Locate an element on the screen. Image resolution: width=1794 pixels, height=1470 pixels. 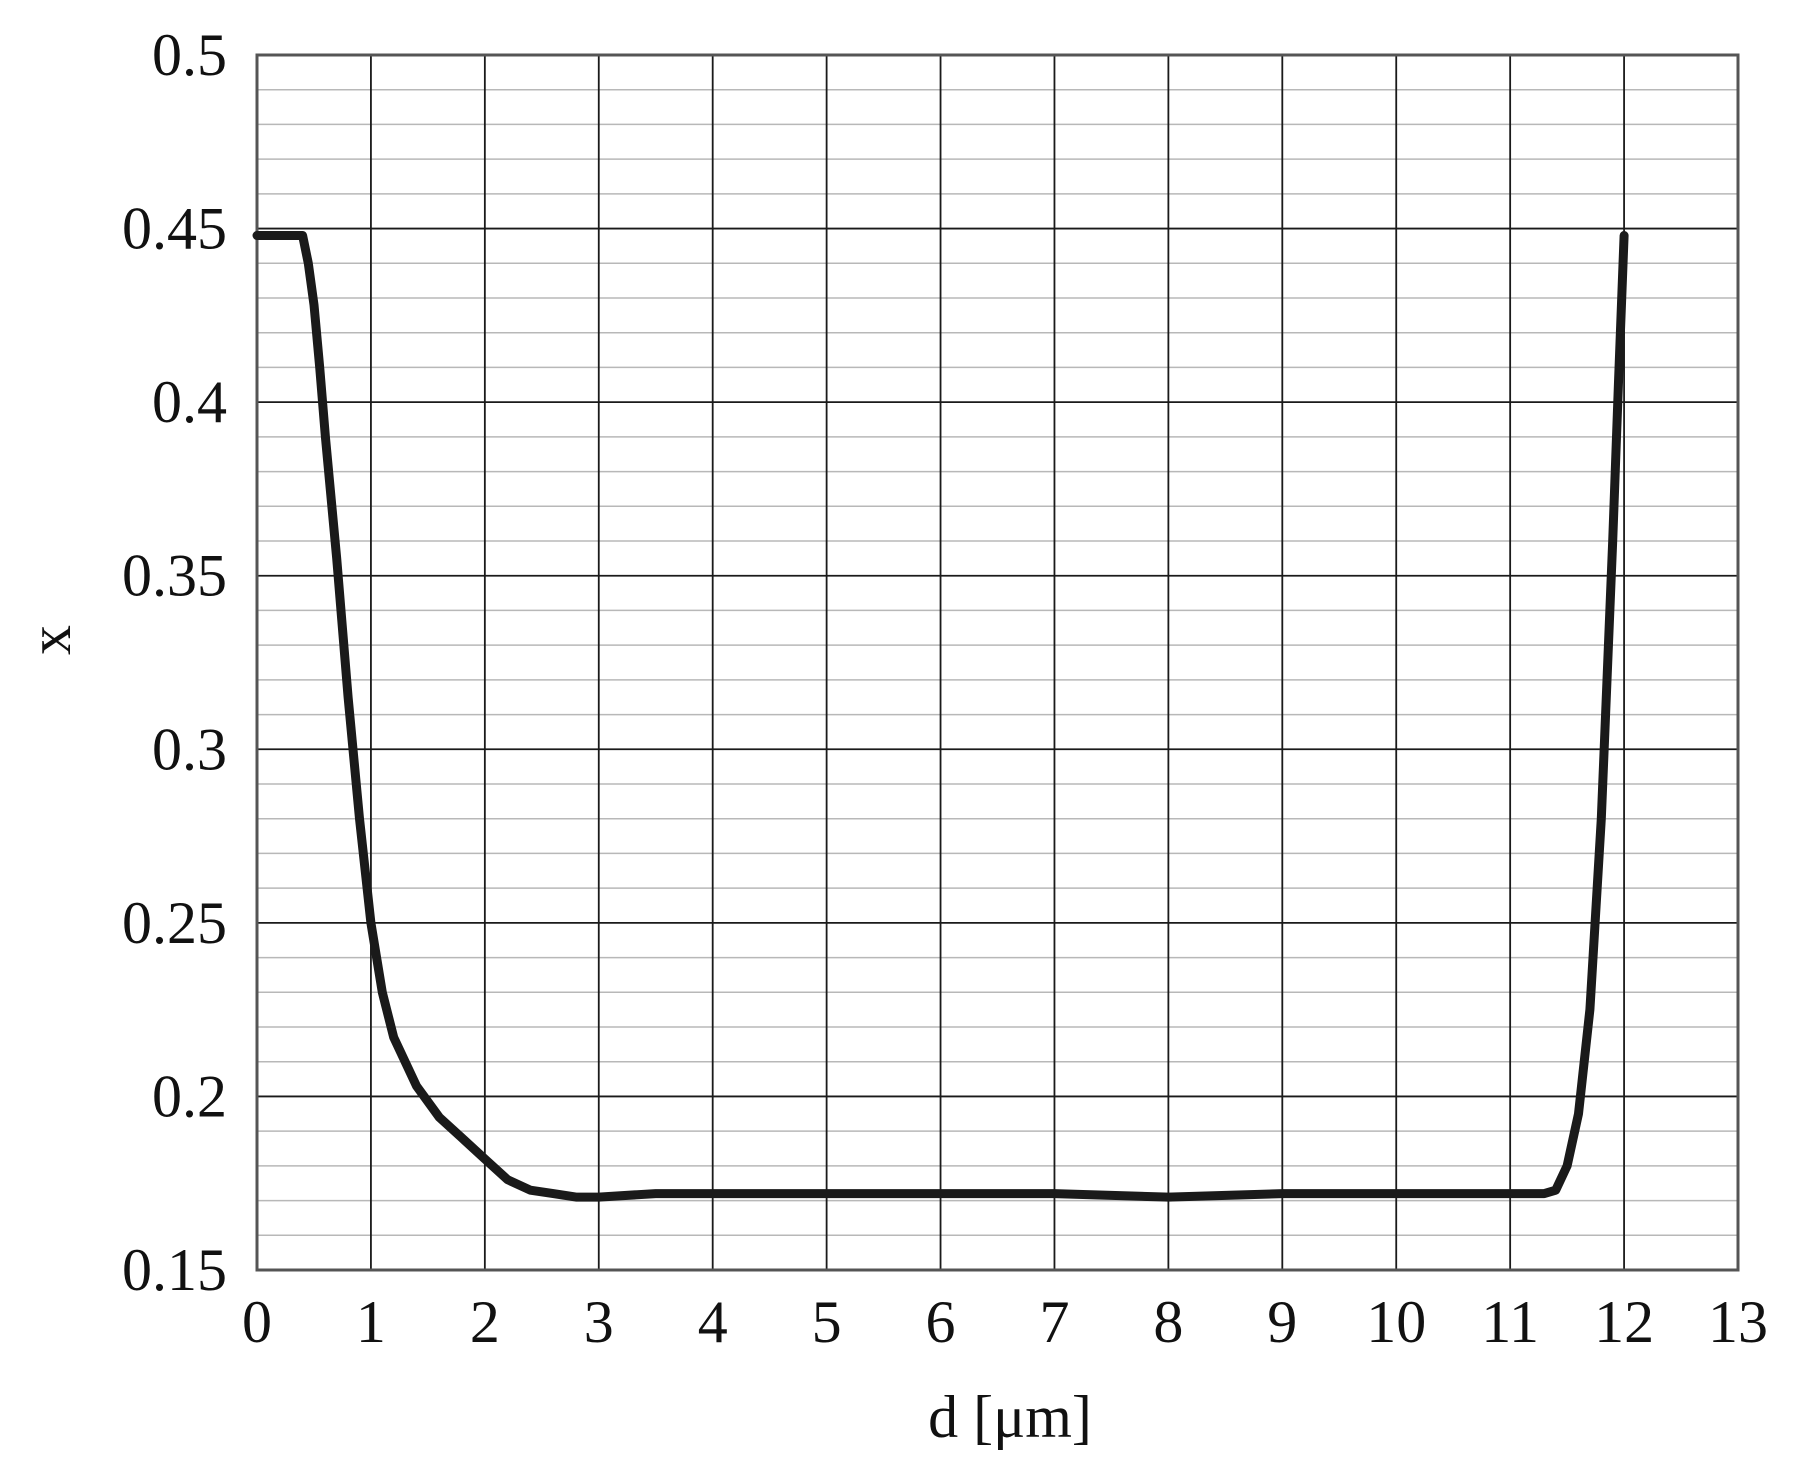
y-tick-labels: 0.15 0.2 0.25 0.3 0.35 0.4 0.45 0.5 is located at coordinates (174, 662).